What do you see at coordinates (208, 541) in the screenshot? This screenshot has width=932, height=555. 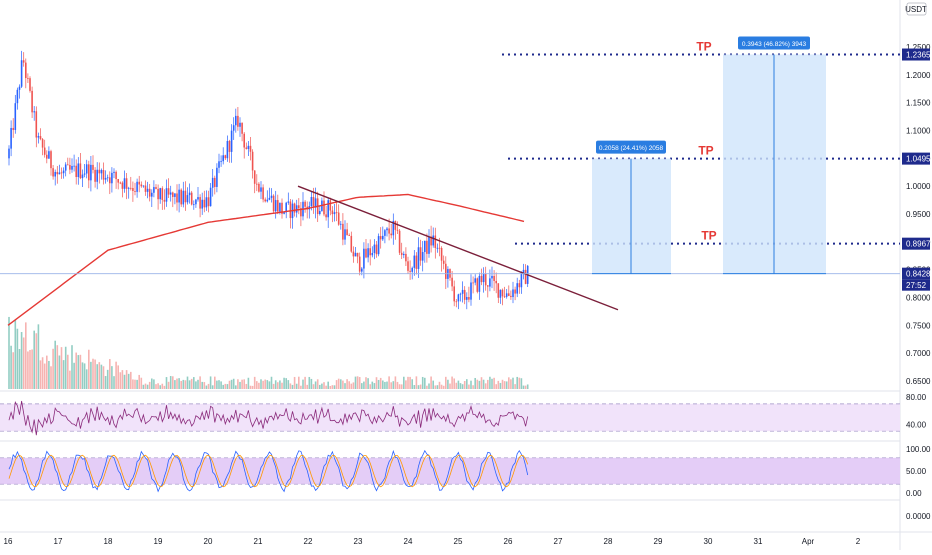 I see `time-tick-label: 20` at bounding box center [208, 541].